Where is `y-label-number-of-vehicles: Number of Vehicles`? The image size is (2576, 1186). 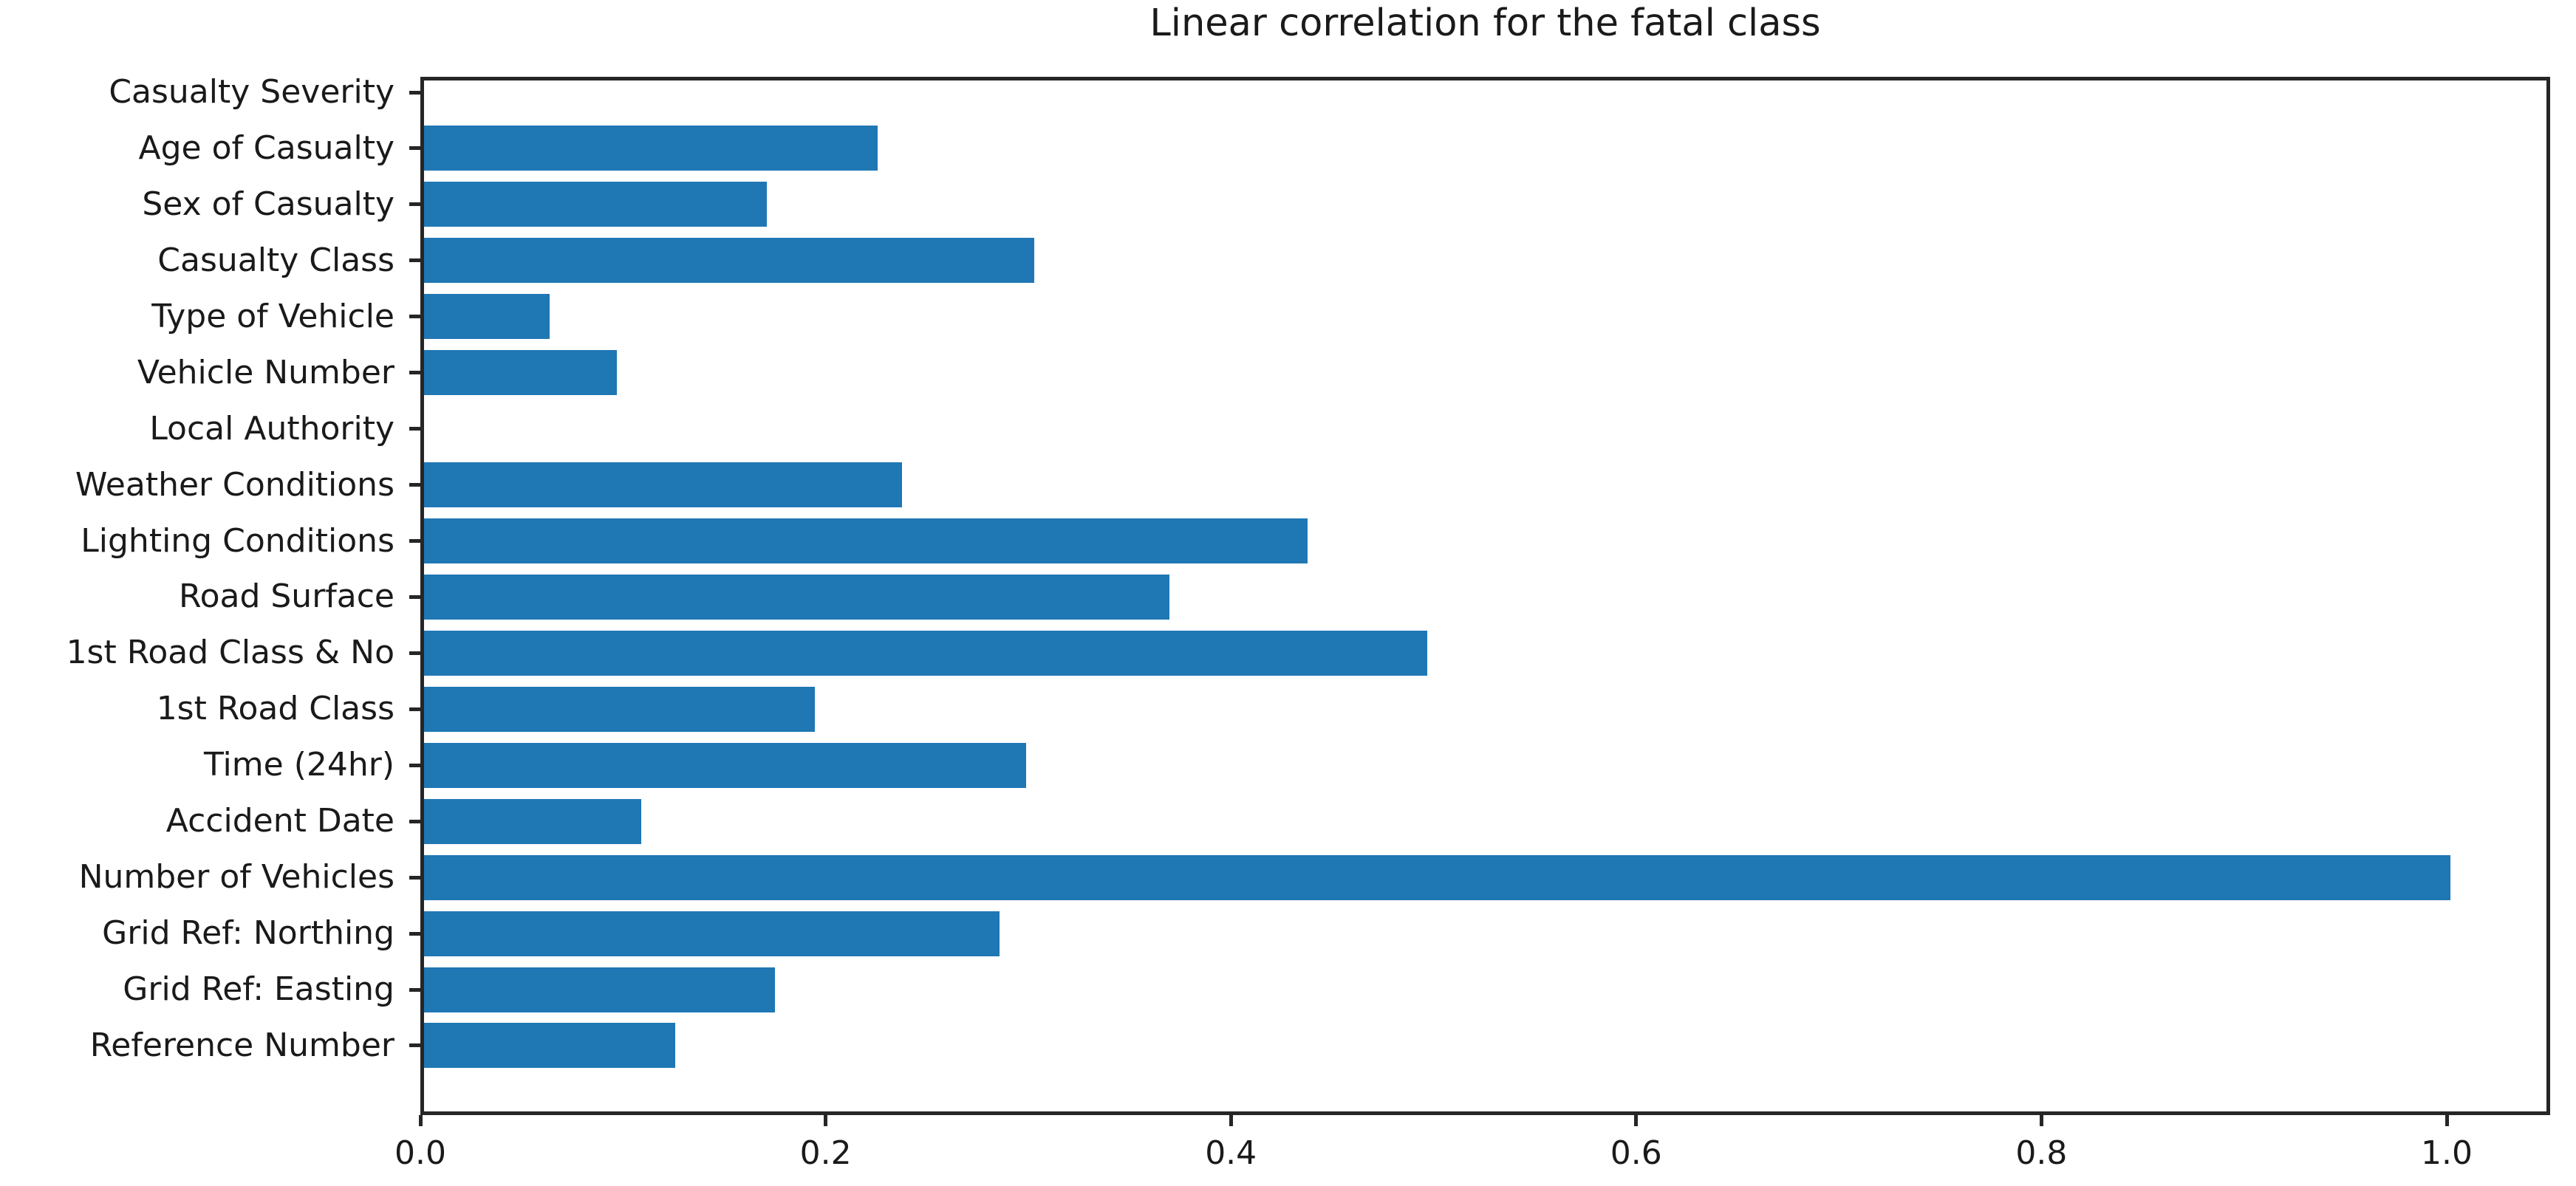
y-label-number-of-vehicles: Number of Vehicles is located at coordinates (236, 877).